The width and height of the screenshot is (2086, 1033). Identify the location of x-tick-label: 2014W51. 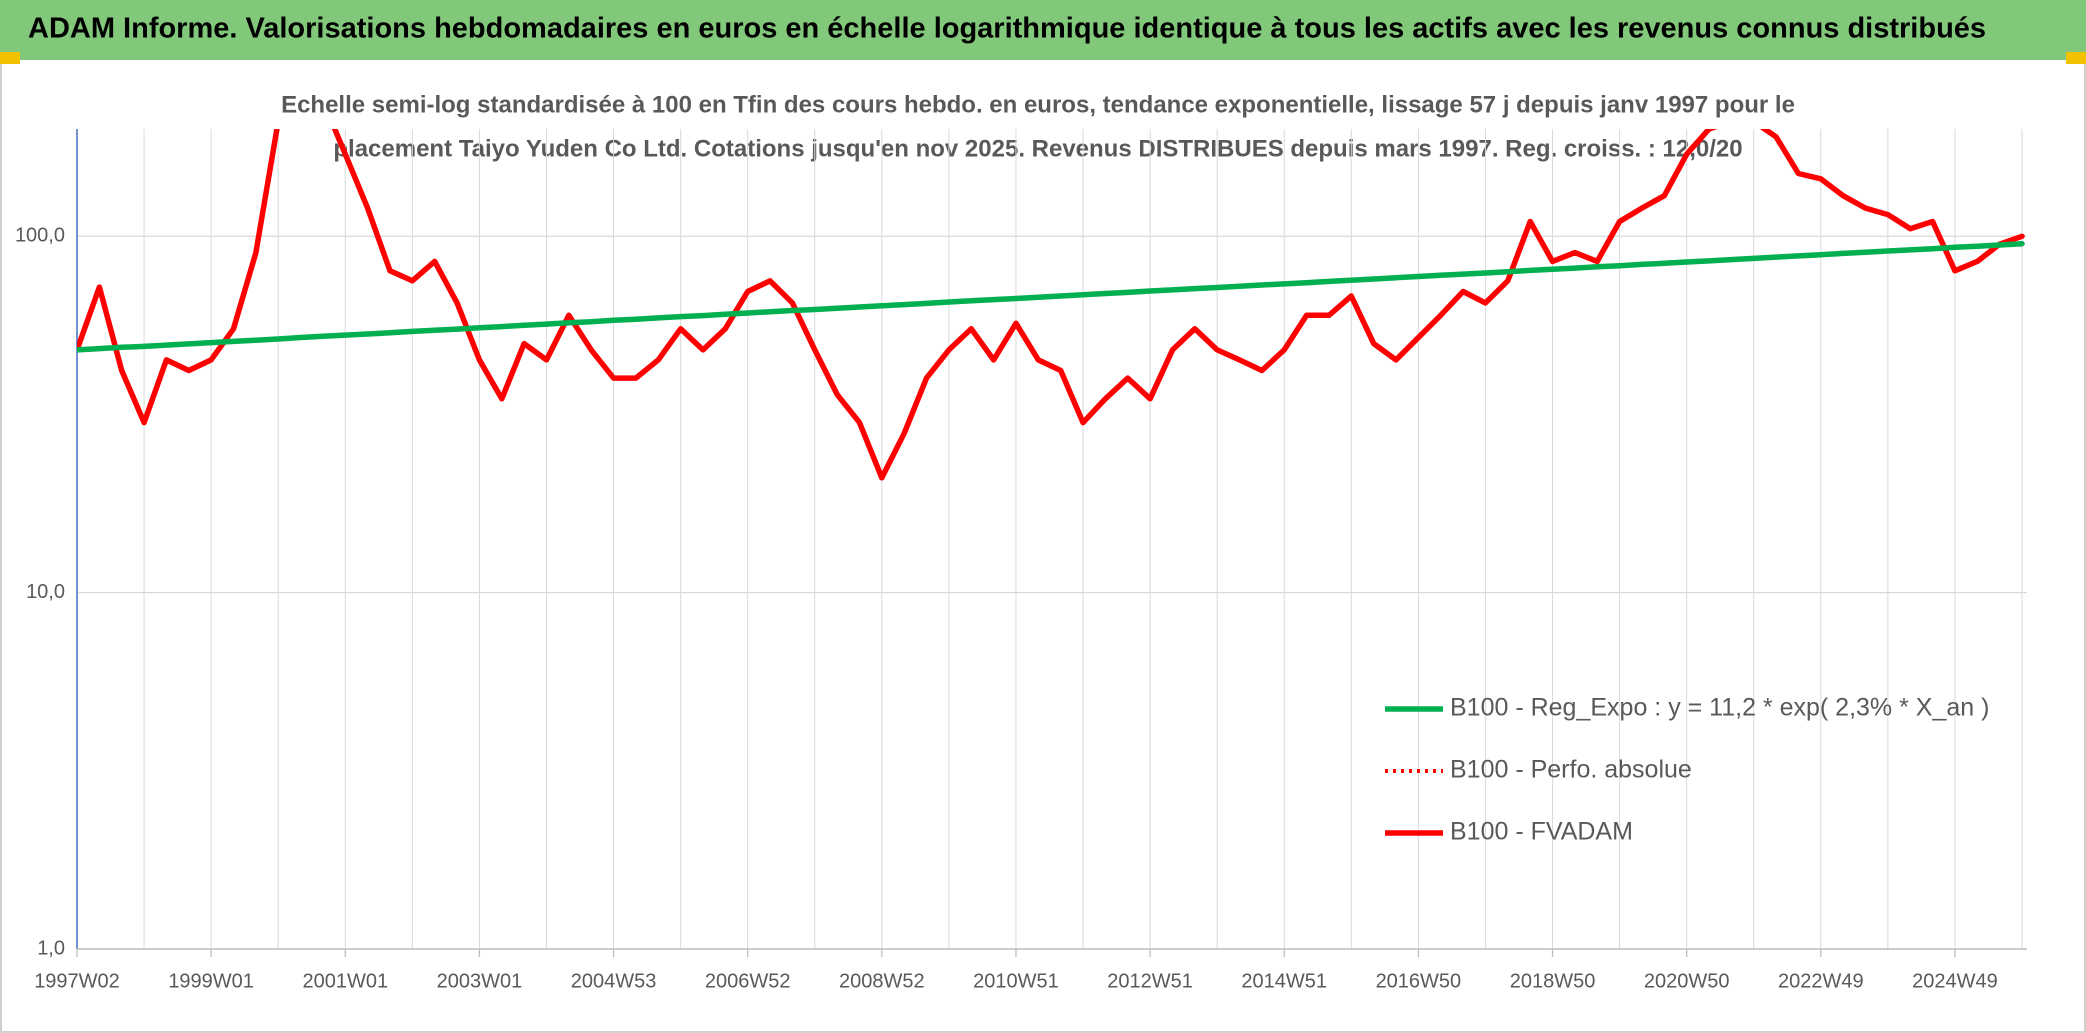
(1284, 981).